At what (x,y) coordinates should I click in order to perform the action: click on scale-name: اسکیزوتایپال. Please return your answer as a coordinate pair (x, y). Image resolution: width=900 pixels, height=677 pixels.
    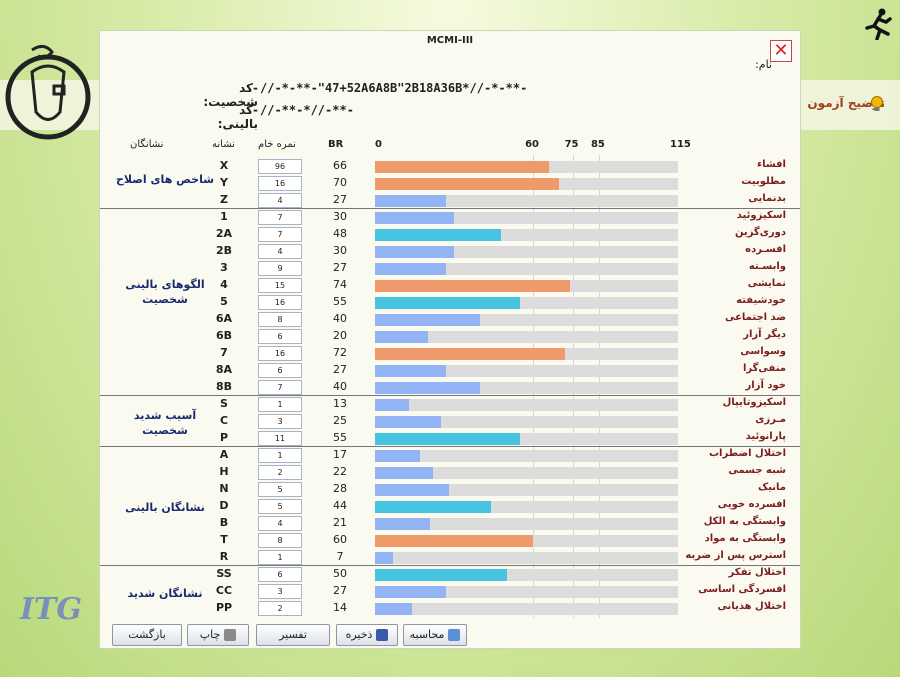
    Looking at the image, I should click on (754, 402).